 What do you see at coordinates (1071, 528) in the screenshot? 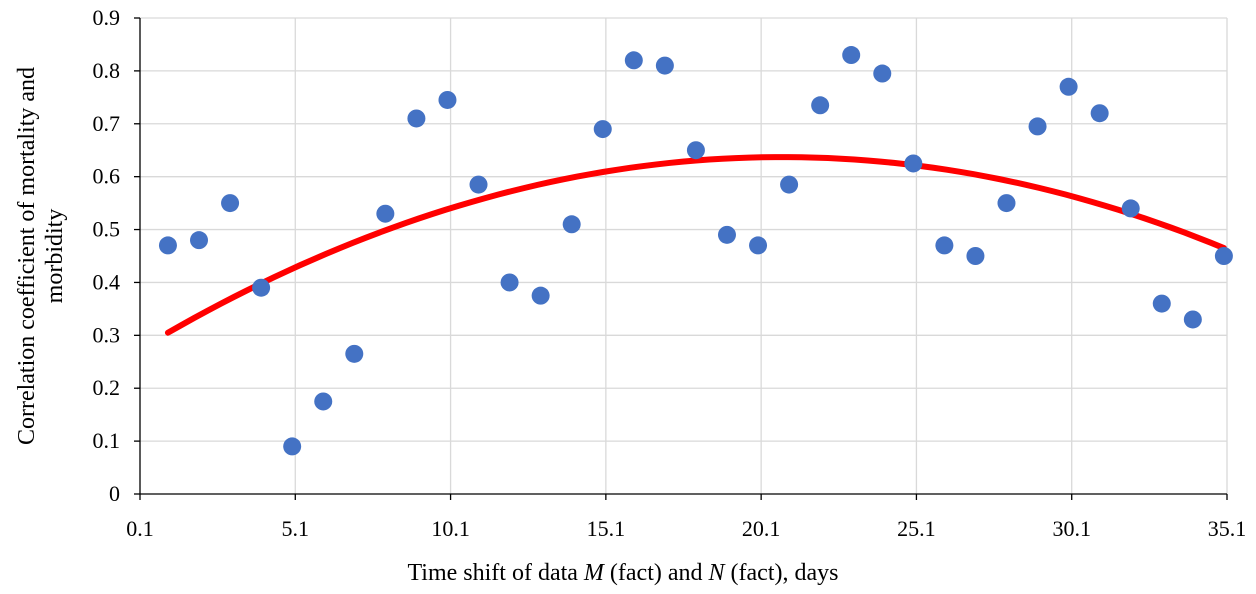
I see `x-tick-label: 30.1` at bounding box center [1071, 528].